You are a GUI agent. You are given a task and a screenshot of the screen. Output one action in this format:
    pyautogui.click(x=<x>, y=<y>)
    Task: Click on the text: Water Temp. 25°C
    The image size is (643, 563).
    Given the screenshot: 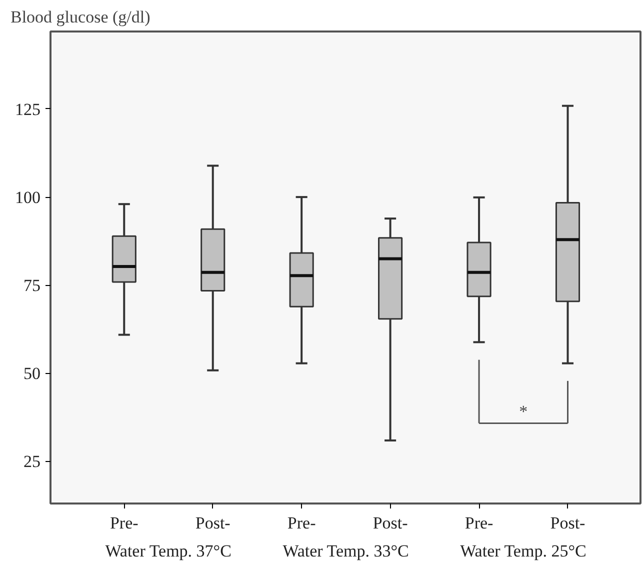 What is the action you would take?
    pyautogui.click(x=523, y=551)
    